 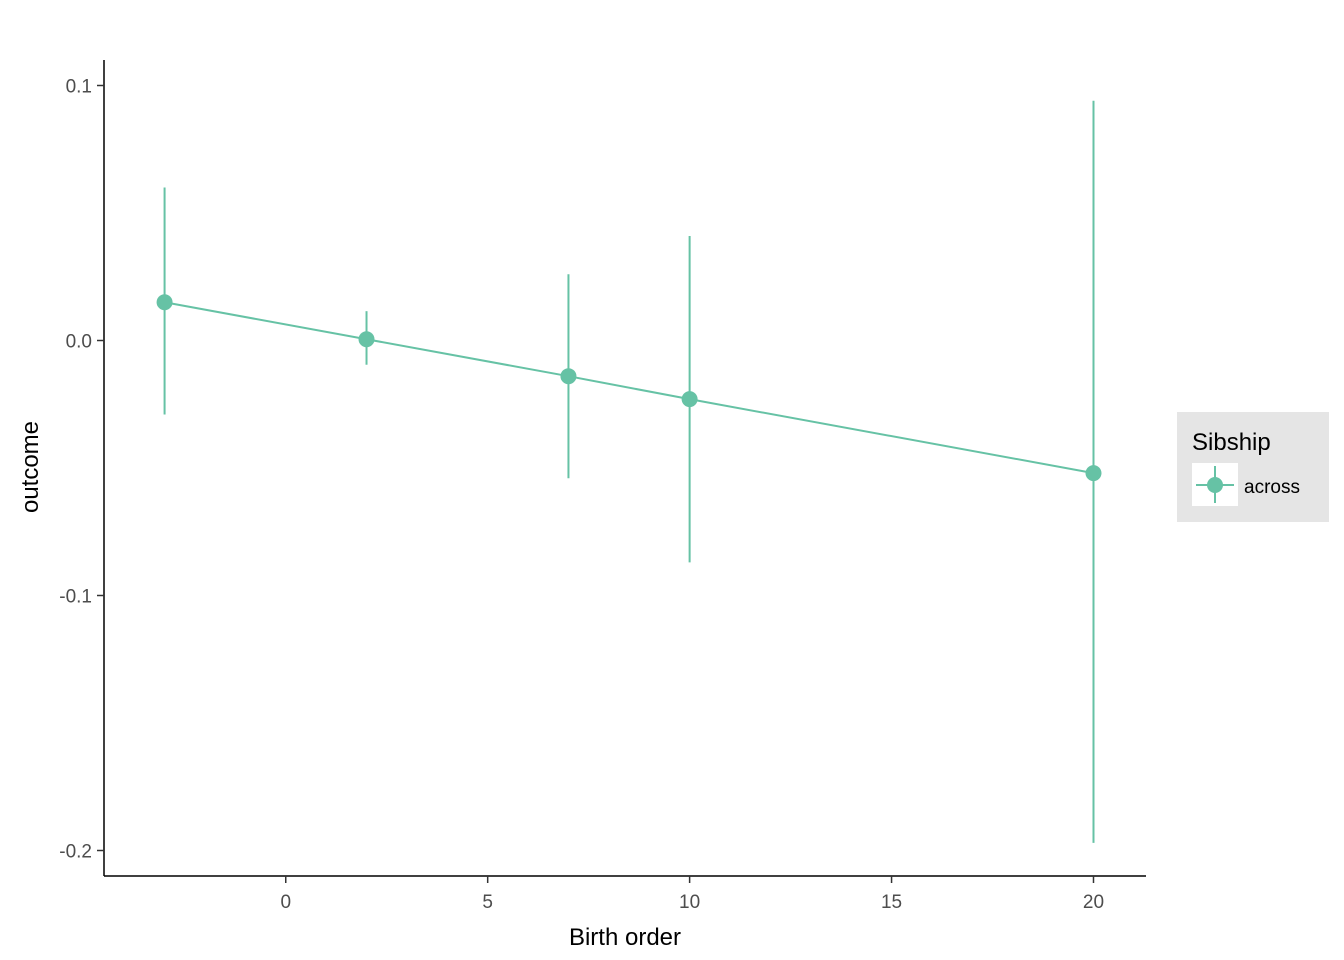 I want to click on y-tick-label: 0.1, so click(x=79, y=87).